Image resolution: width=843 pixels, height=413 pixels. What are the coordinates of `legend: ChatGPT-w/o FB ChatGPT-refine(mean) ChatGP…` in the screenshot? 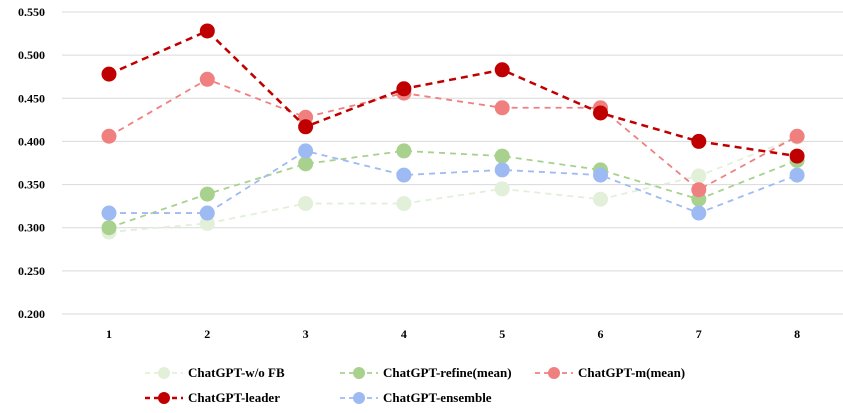 It's located at (415, 385).